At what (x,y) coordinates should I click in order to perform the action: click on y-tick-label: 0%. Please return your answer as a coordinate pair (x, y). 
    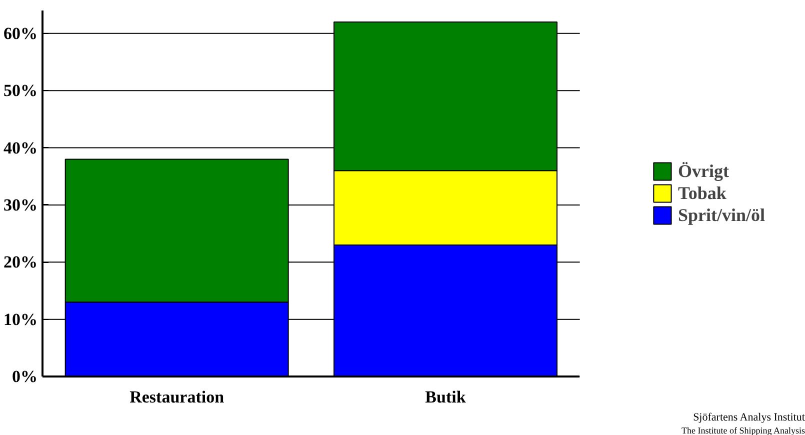
    Looking at the image, I should click on (25, 376).